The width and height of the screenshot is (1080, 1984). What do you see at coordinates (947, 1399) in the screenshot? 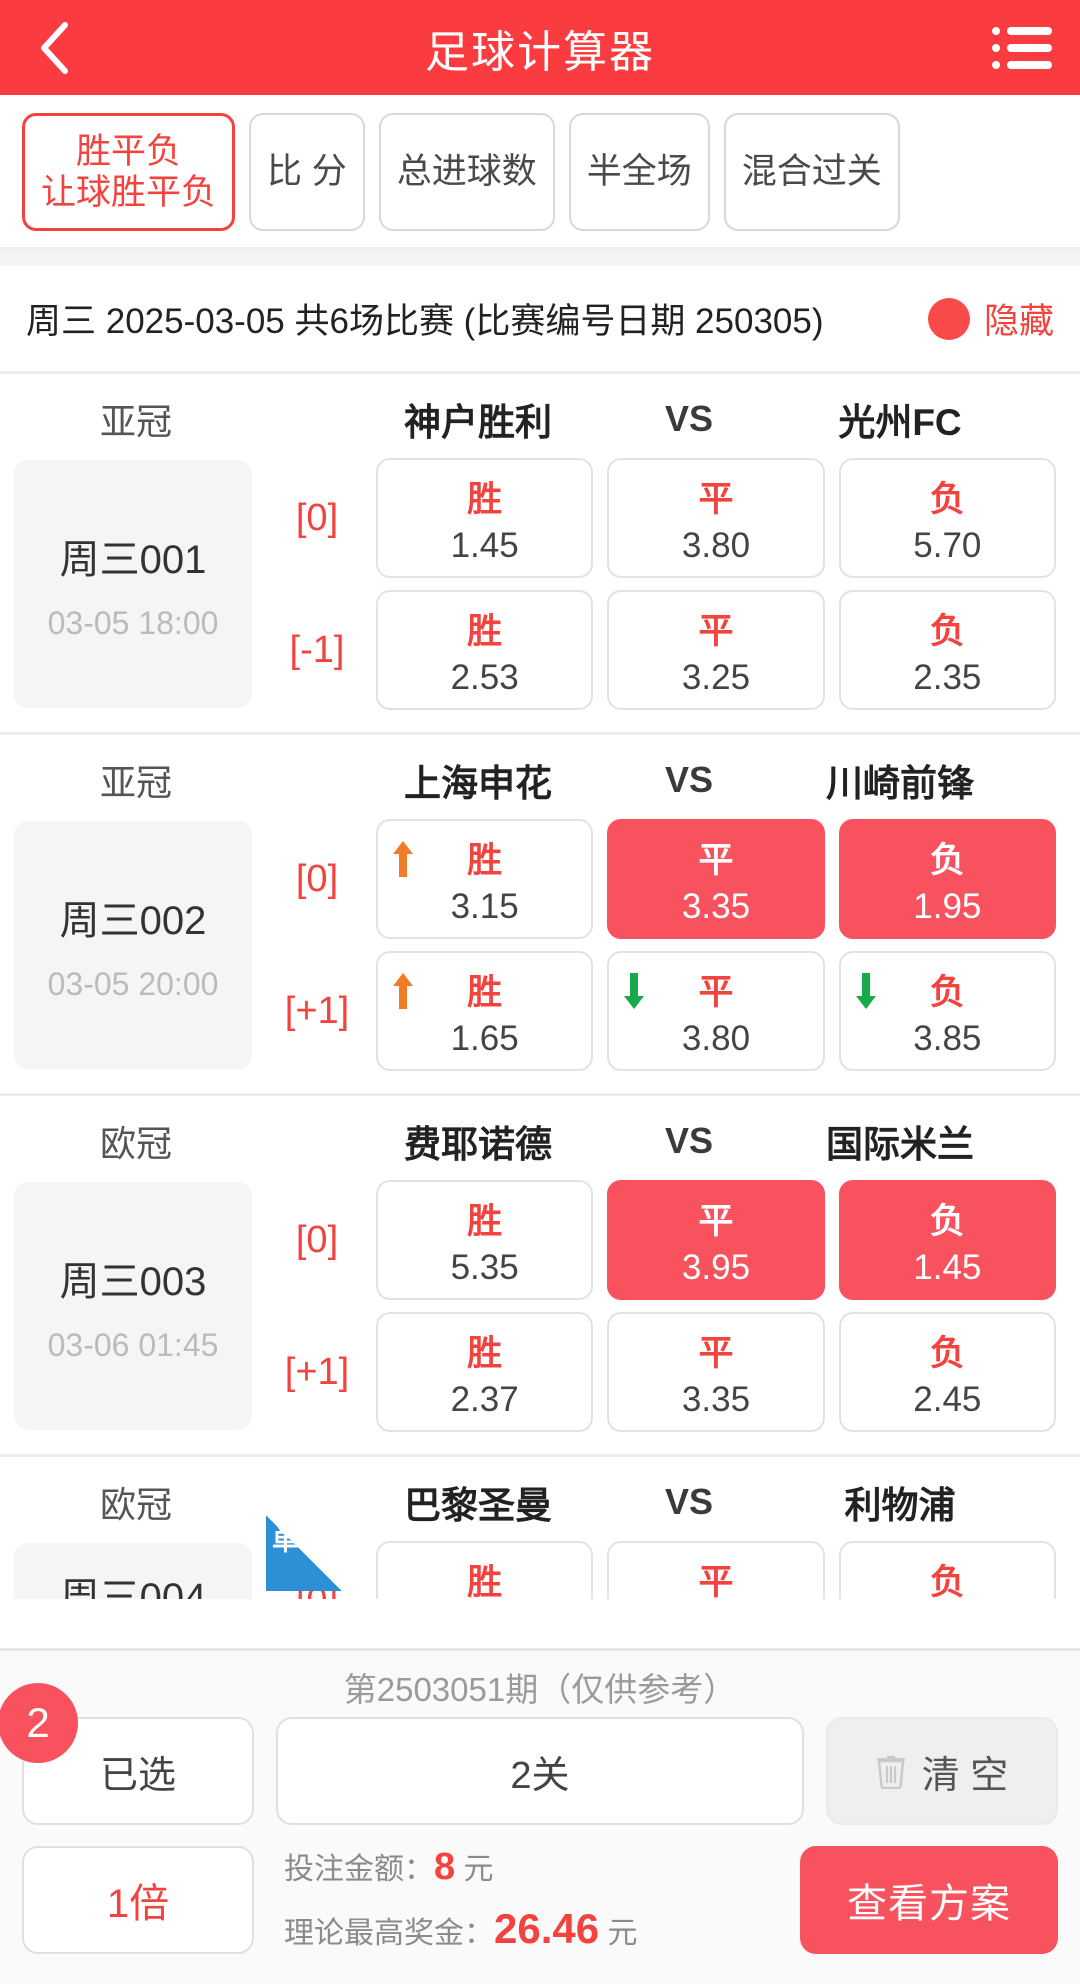
I see `odd-value: 2.45` at bounding box center [947, 1399].